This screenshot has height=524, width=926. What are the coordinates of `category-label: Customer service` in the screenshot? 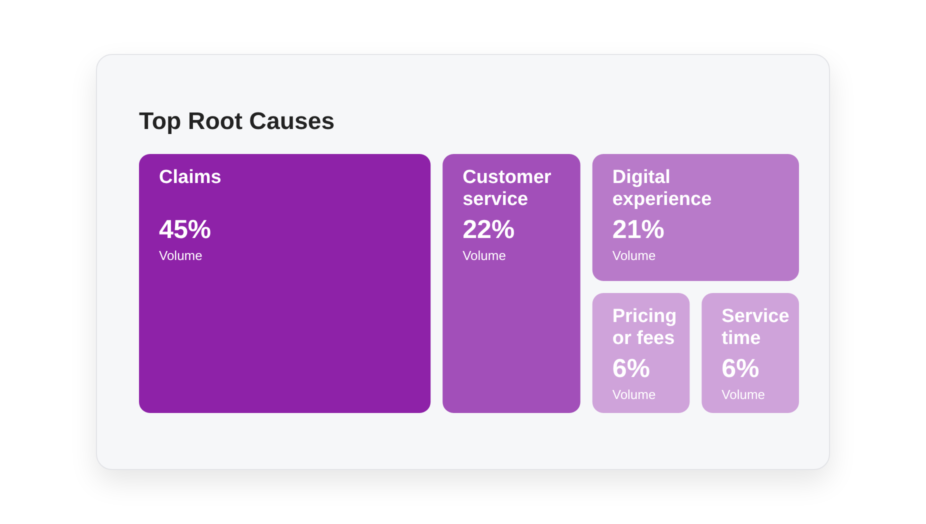 It's located at (507, 188).